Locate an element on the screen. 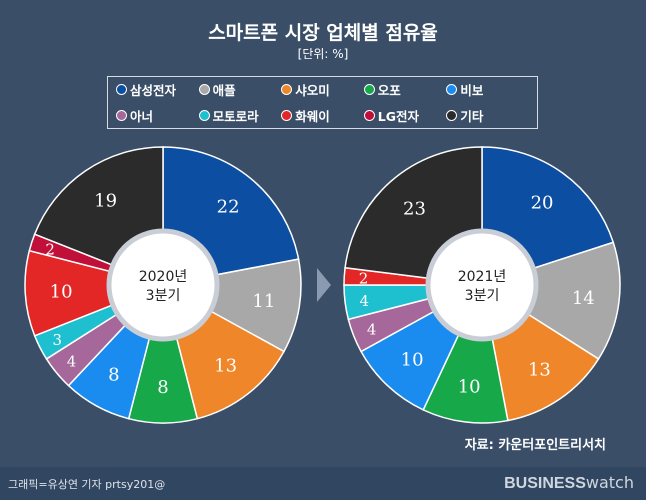  legend-label: 모토로라 is located at coordinates (235, 116).